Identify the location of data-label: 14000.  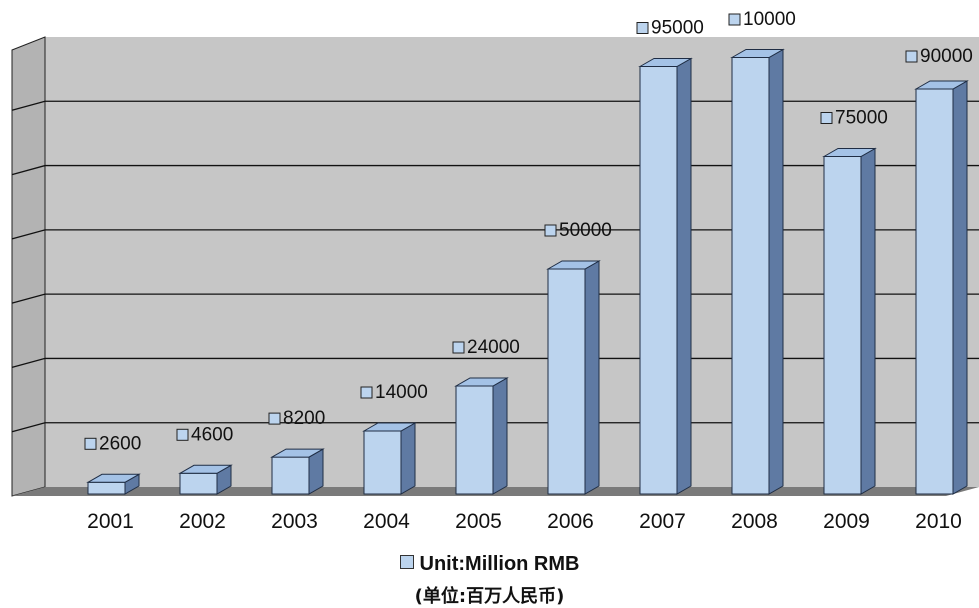
(401, 392).